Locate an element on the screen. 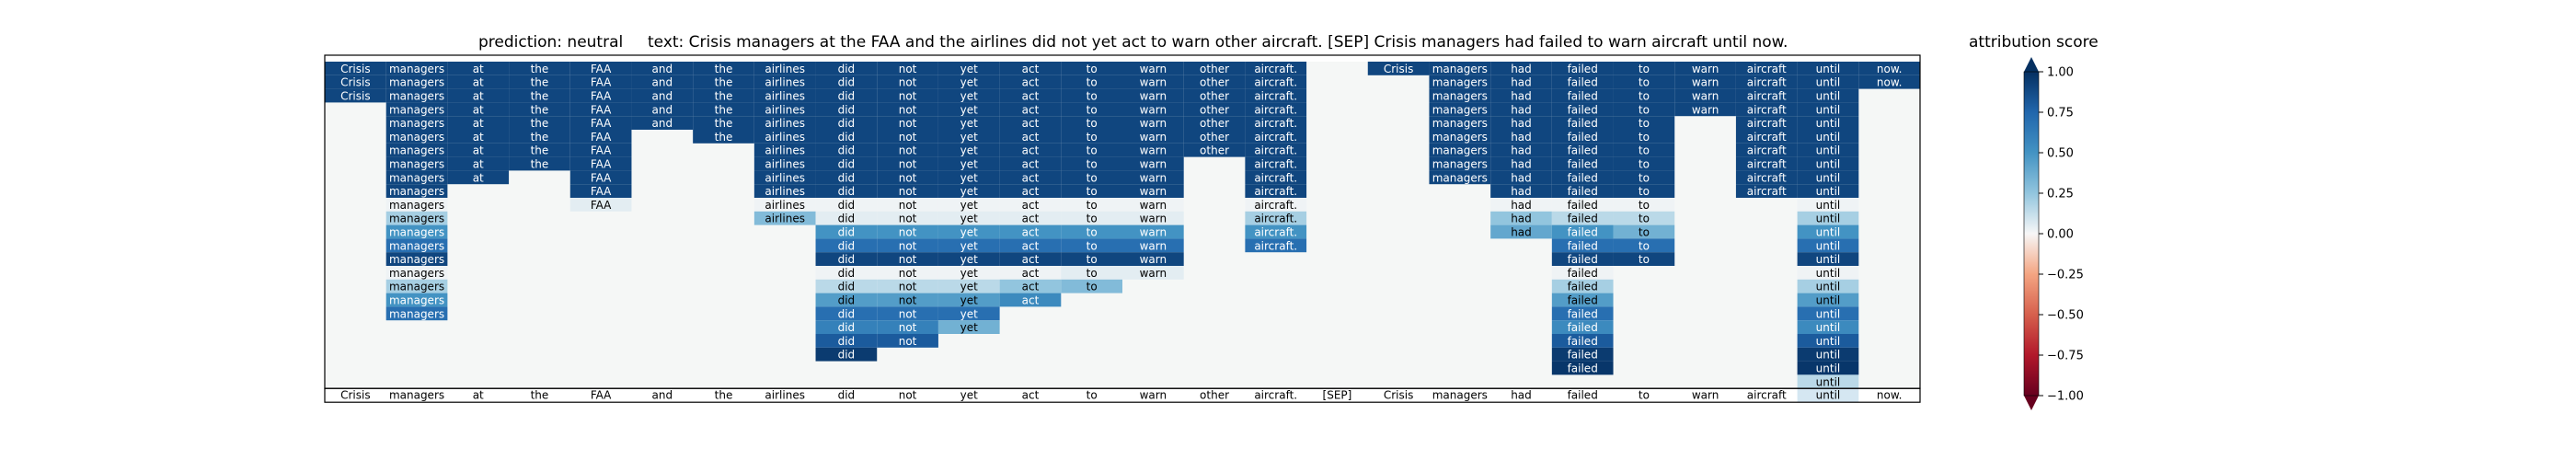  colorbar-tick-label: 0.00 is located at coordinates (2060, 235).